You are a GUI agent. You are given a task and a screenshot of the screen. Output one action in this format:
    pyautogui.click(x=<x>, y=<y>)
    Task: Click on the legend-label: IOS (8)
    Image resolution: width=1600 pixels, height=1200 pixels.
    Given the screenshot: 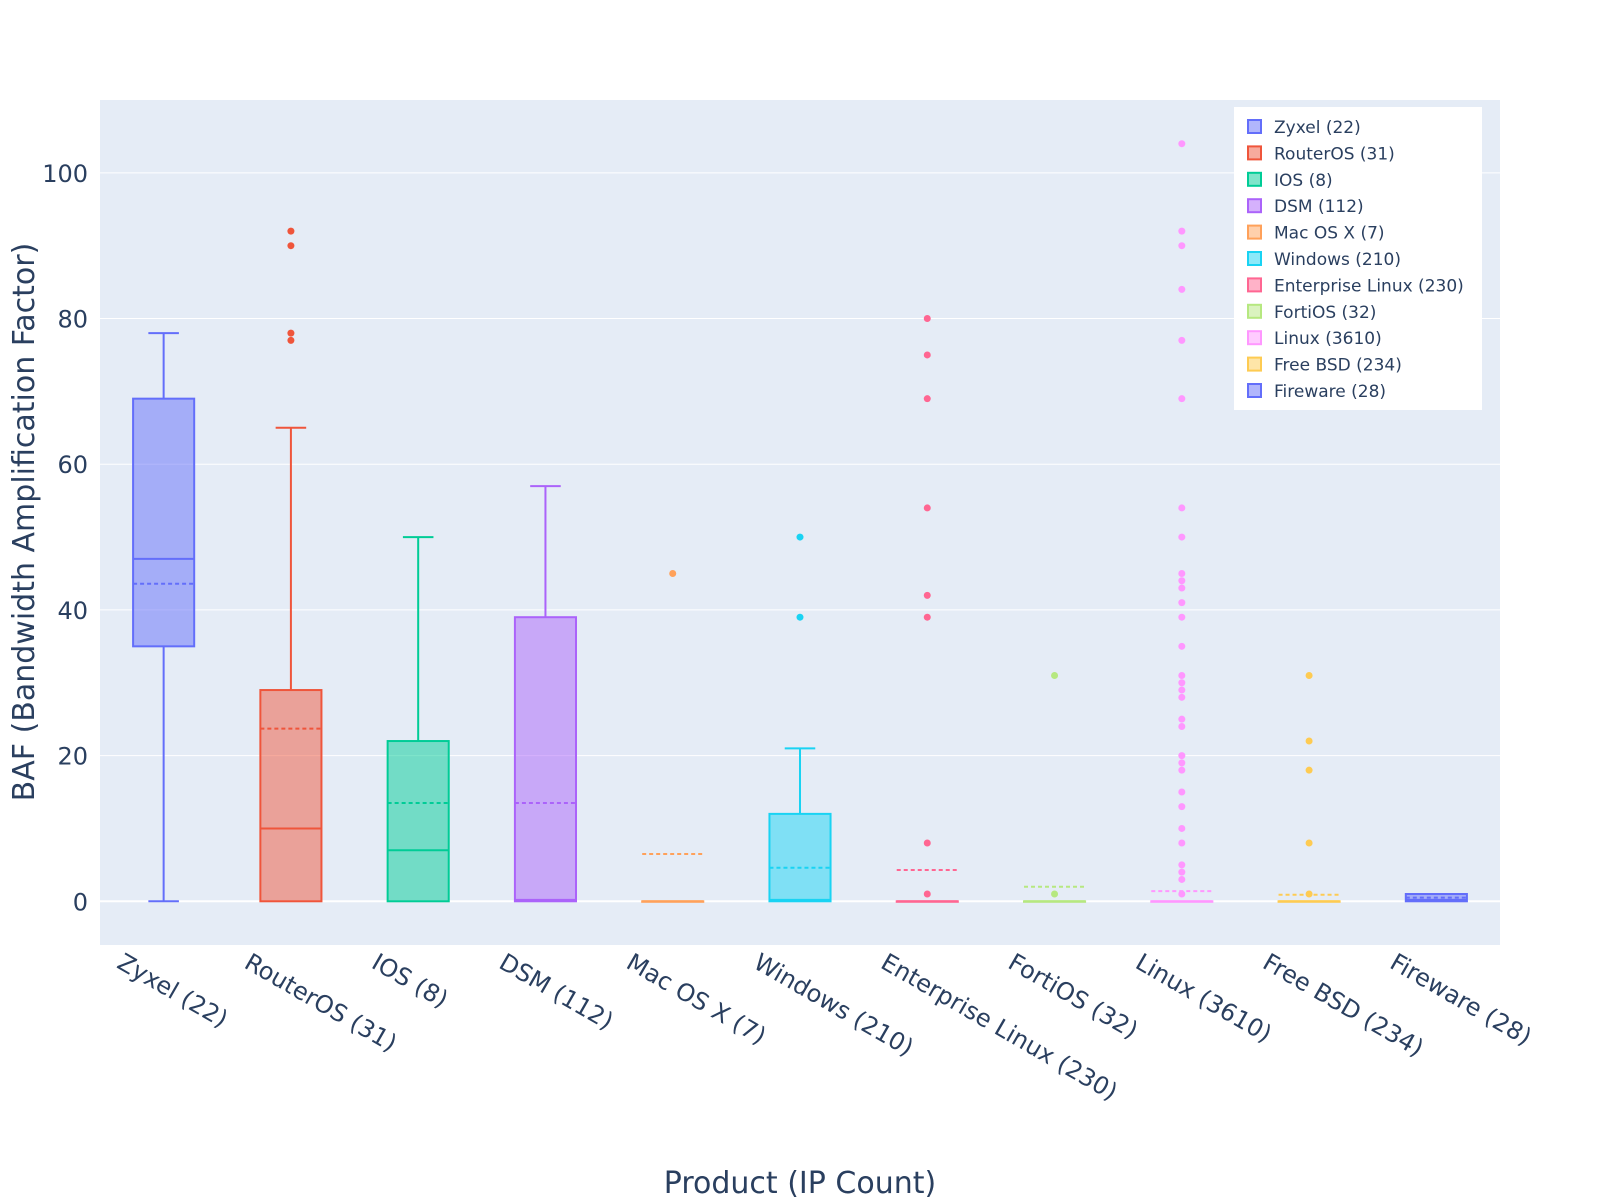 What is the action you would take?
    pyautogui.click(x=1303, y=181)
    